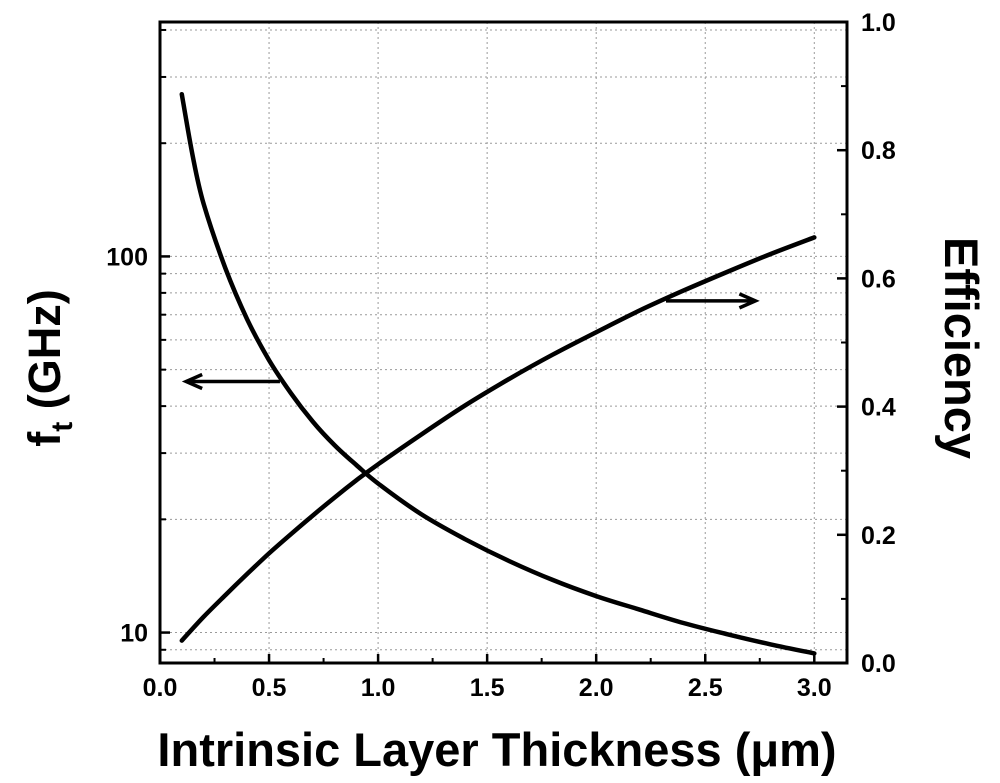 The width and height of the screenshot is (1000, 783). What do you see at coordinates (378, 688) in the screenshot?
I see `x-tick-label: 1.0` at bounding box center [378, 688].